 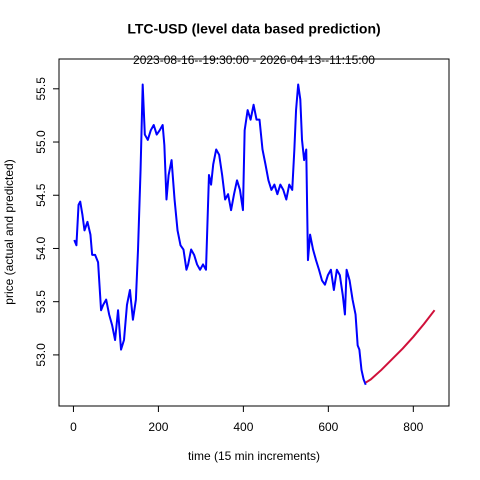 I want to click on x-tick-label: 0, so click(x=73, y=427).